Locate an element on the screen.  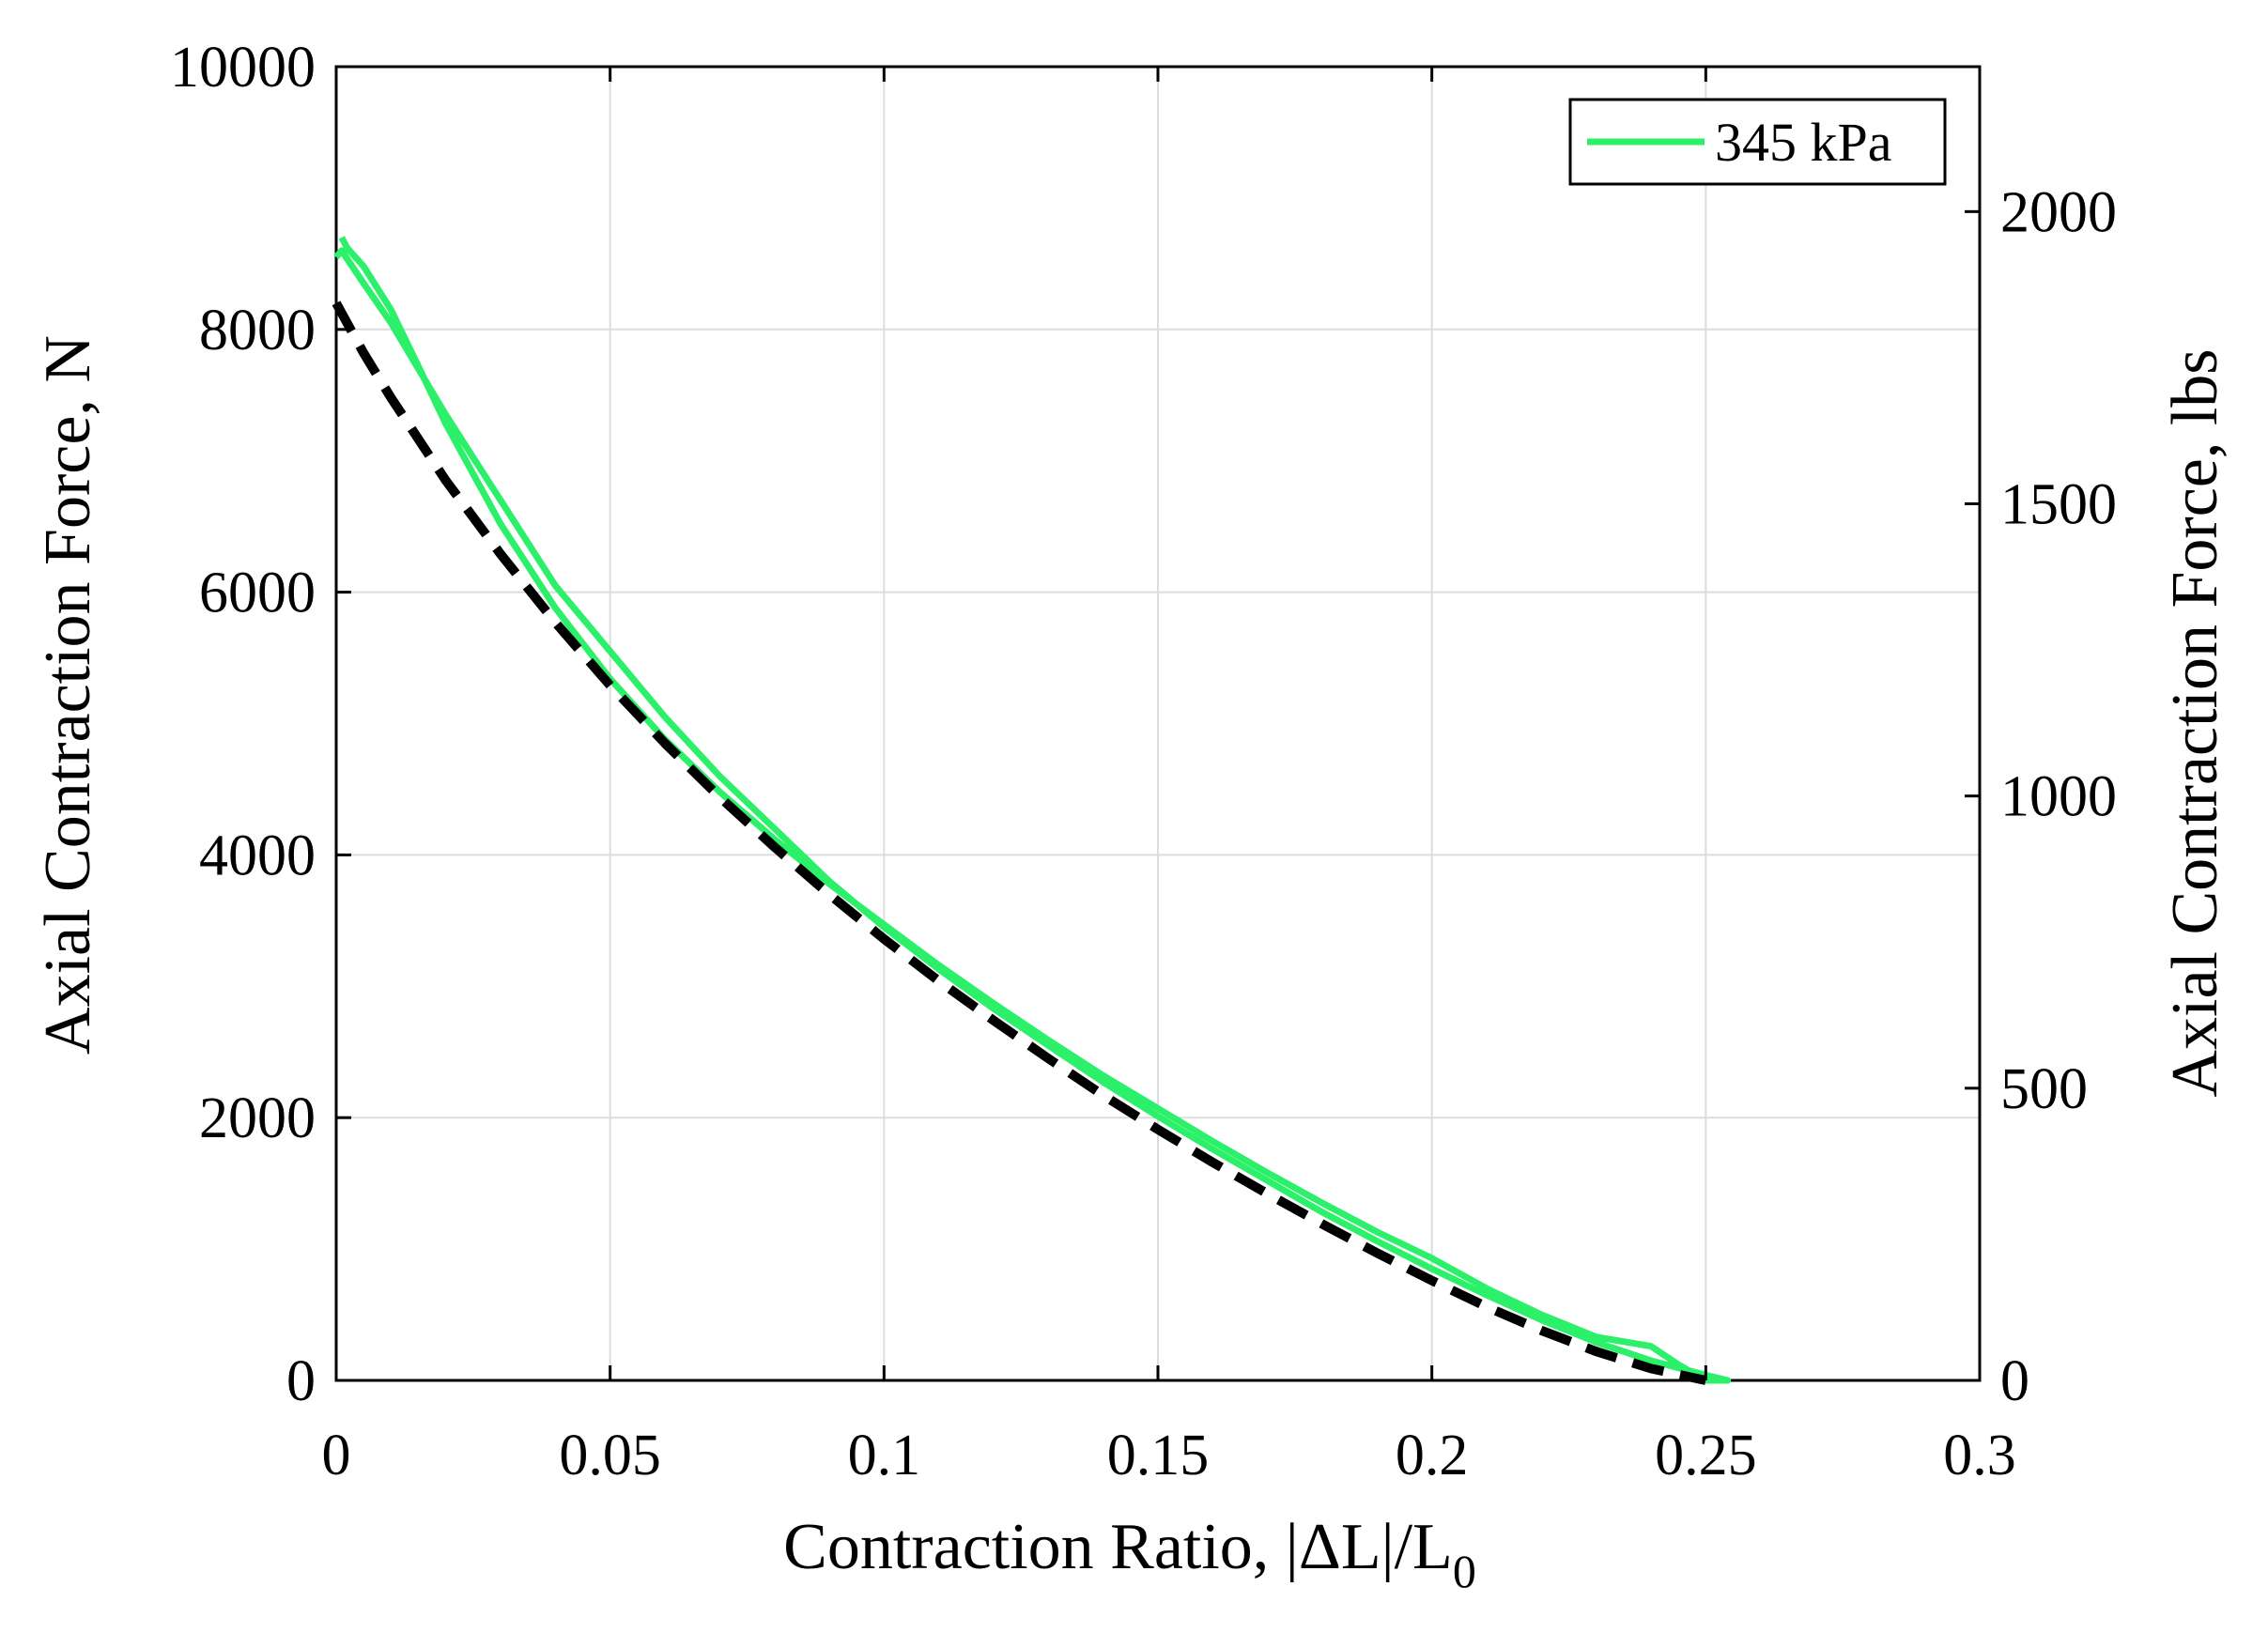
x-axis-label-main: Contraction Ratio, |ΔL|/L is located at coordinates (1118, 1547).